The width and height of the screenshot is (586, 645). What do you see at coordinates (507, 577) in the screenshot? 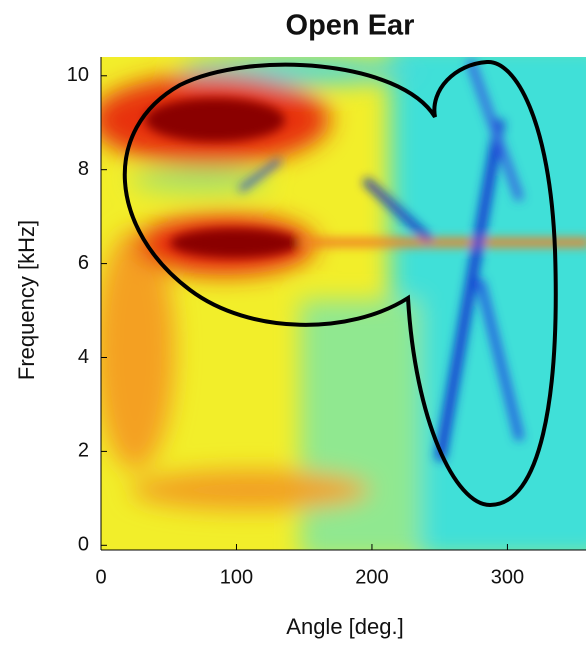
I see `x-tick-label: 300` at bounding box center [507, 577].